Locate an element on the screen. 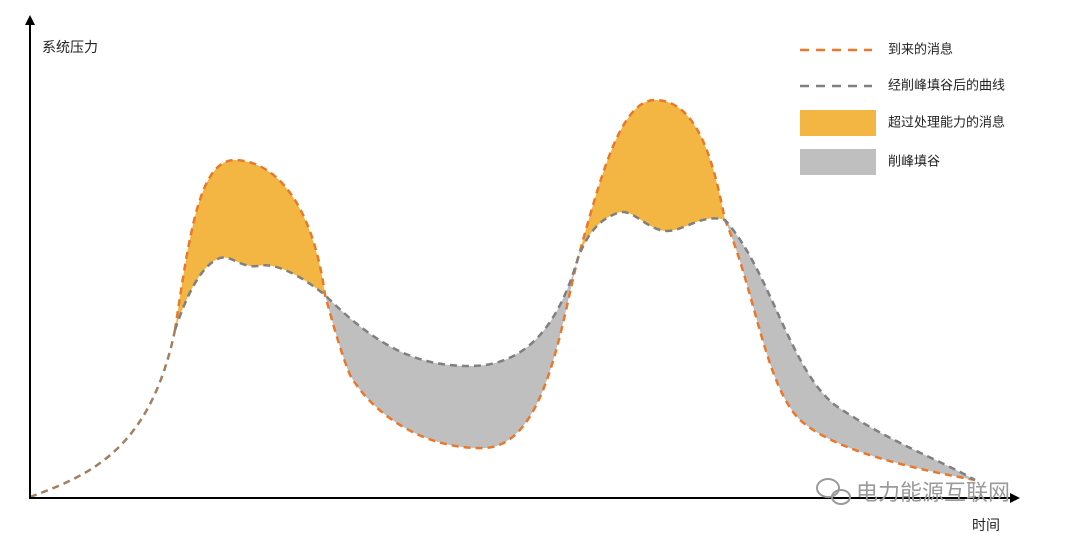 This screenshot has width=1080, height=541. legend-label: 到来的消息 is located at coordinates (920, 50).